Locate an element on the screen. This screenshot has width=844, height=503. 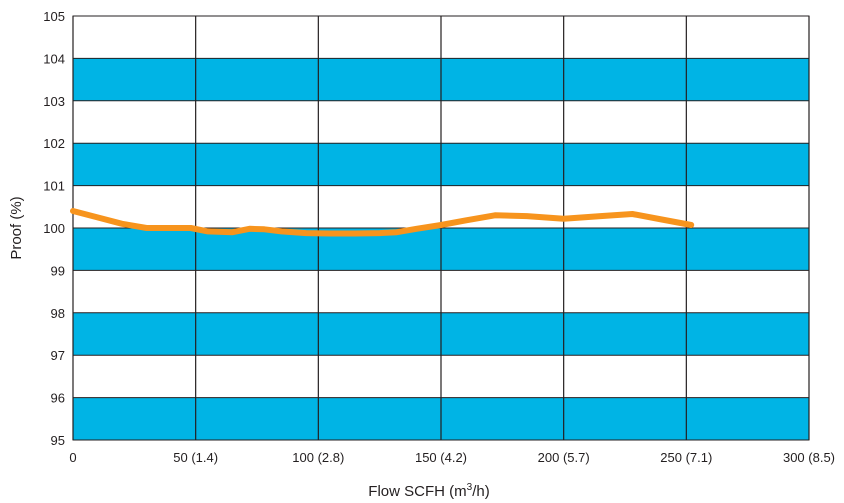
x-tick-label-4: 200 (5.7) is located at coordinates (564, 457).